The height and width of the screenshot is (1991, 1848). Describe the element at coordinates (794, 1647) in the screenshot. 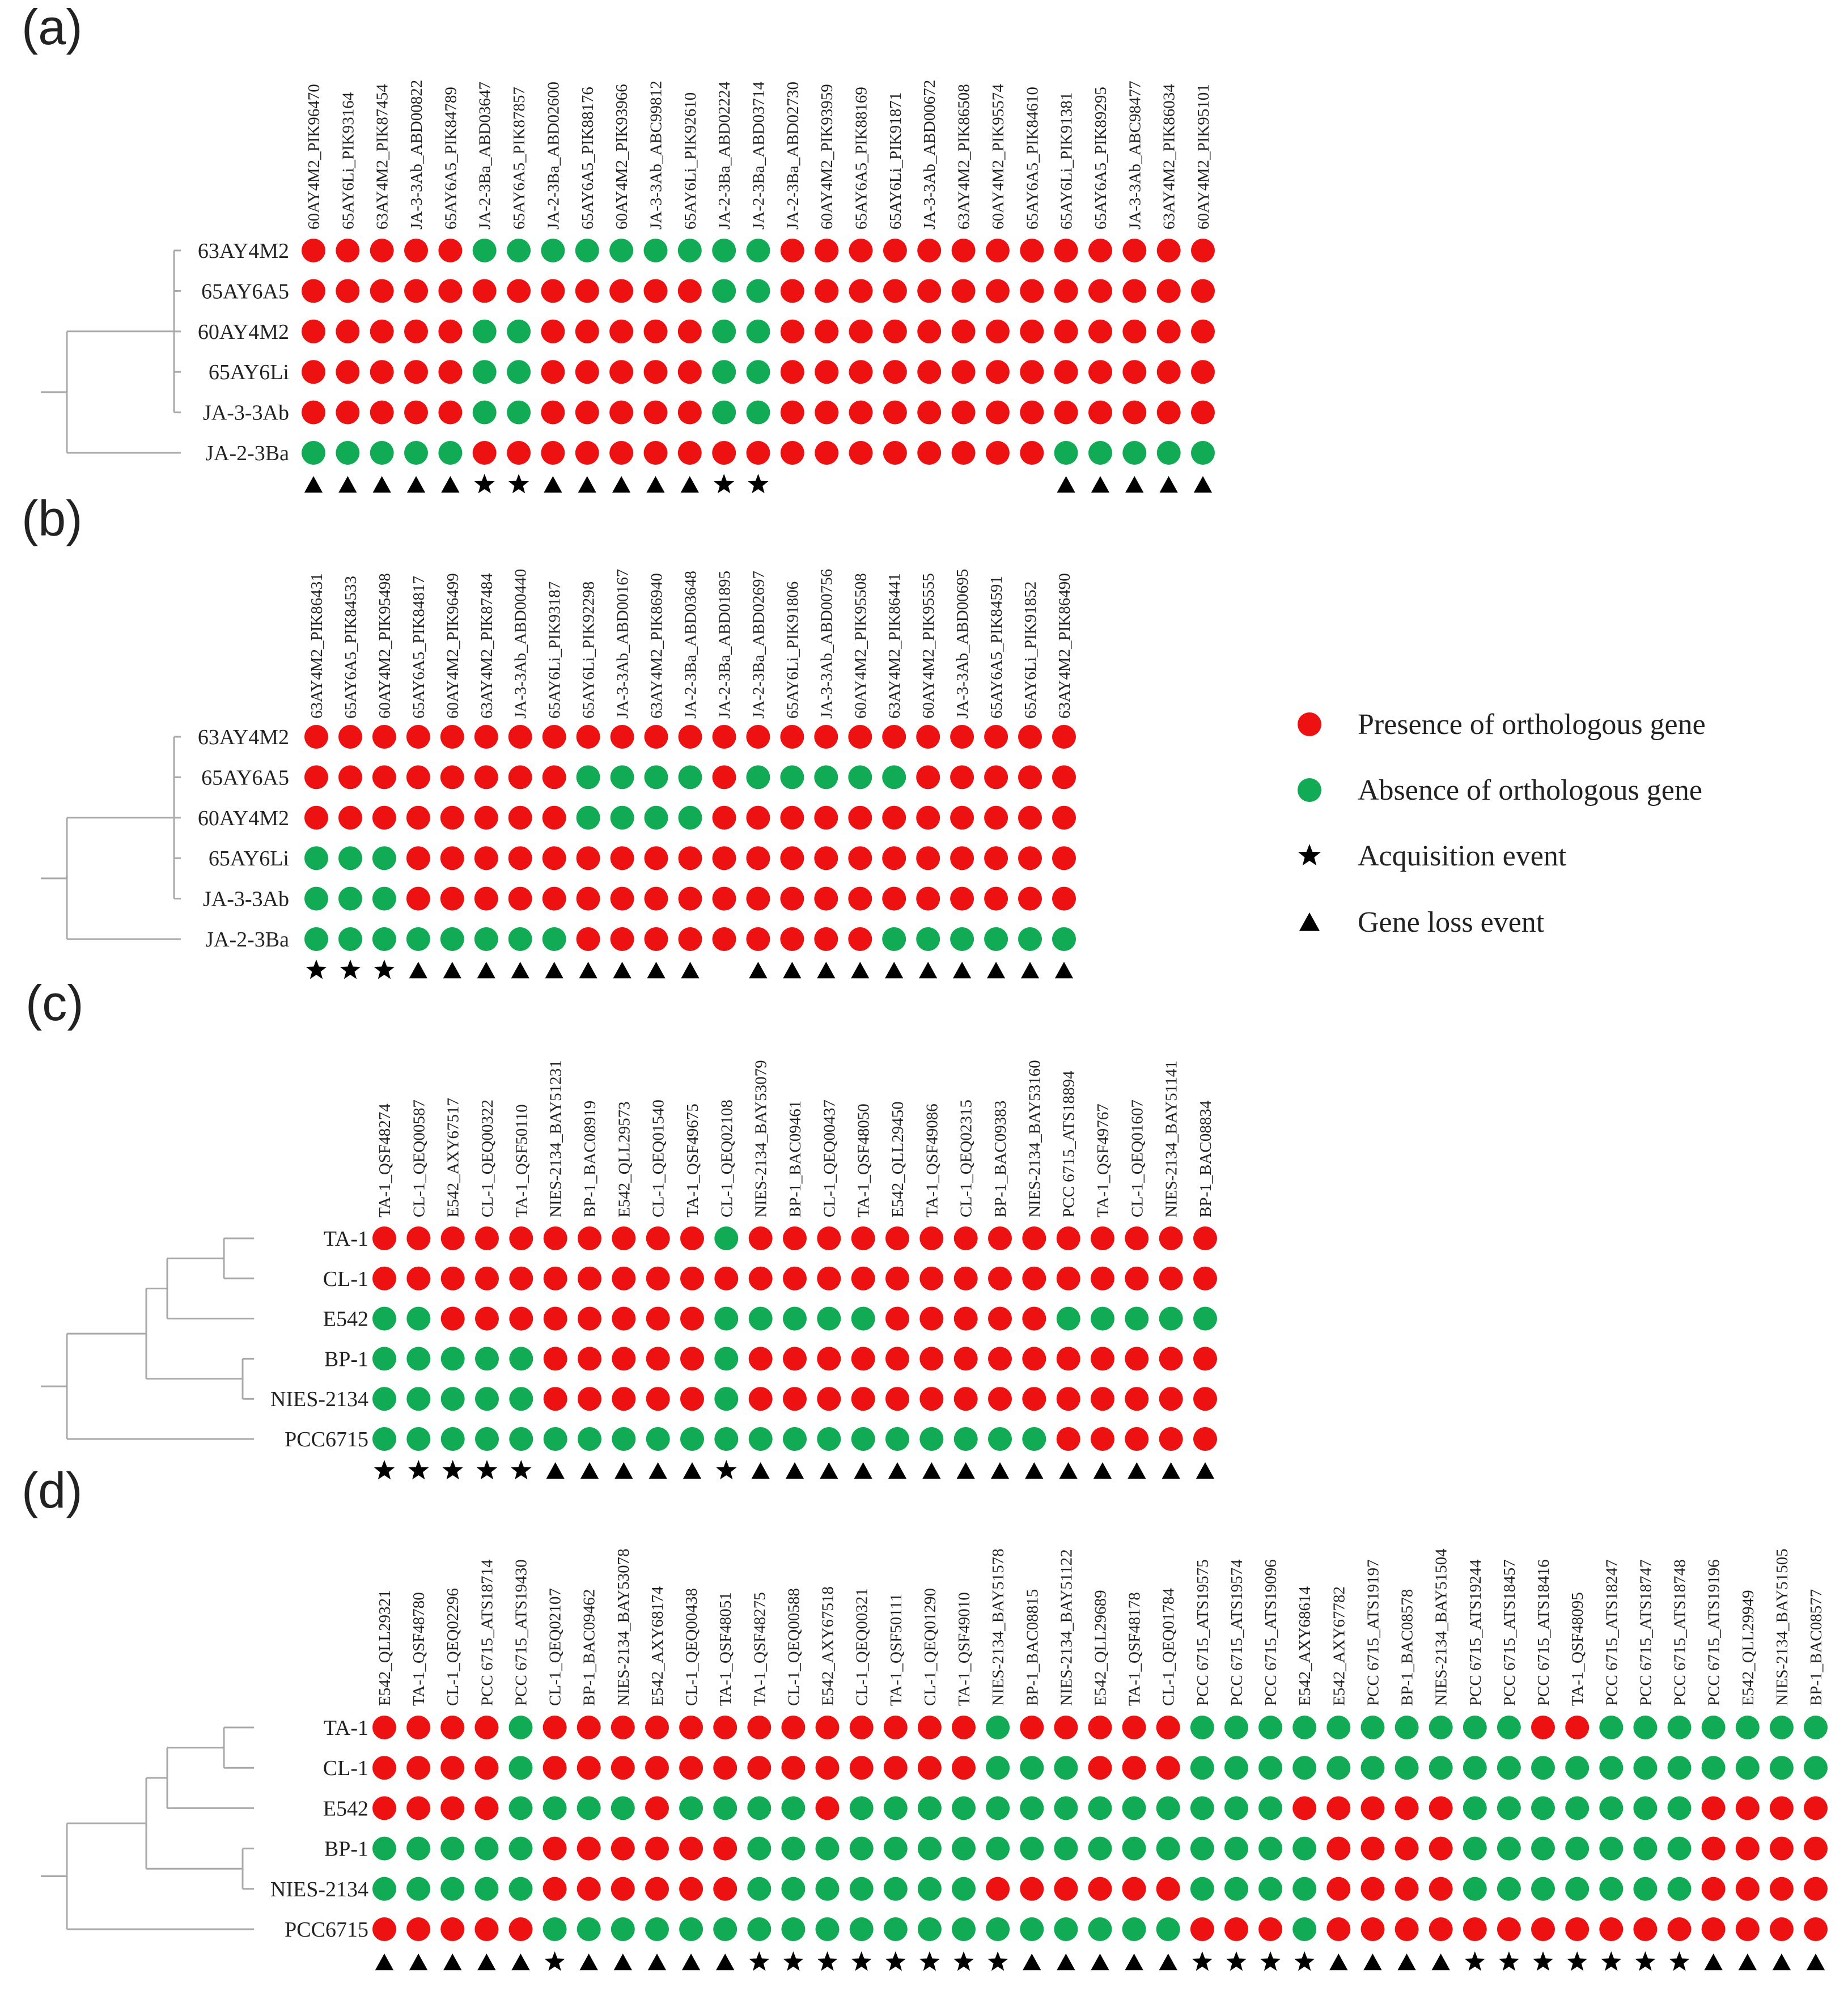

I see `gene-label: CL-1_QEQ00588` at that location.